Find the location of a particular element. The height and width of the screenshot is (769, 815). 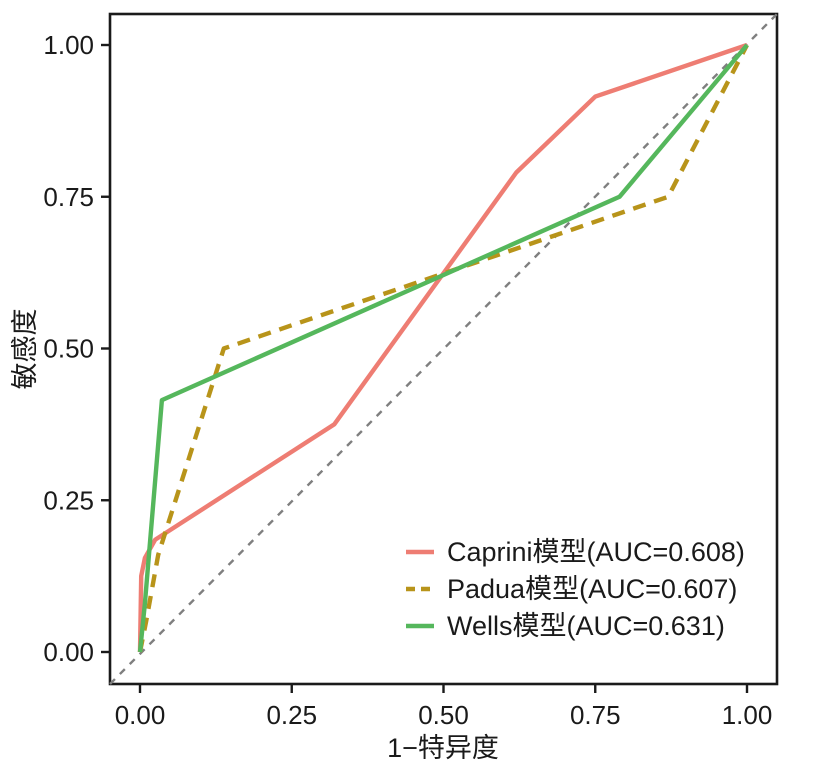

x-tick-label: 0.00 is located at coordinates (140, 715).